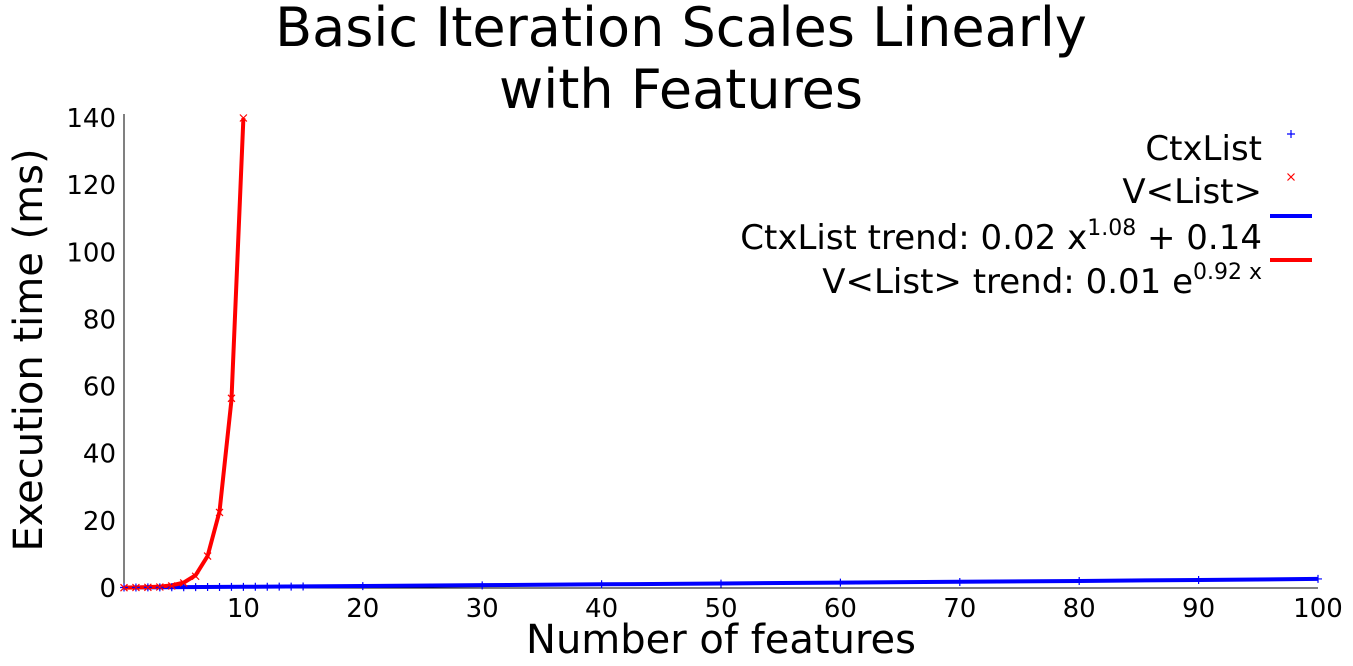  Describe the element at coordinates (1203, 149) in the screenshot. I see `legend-label: CtxList` at that location.